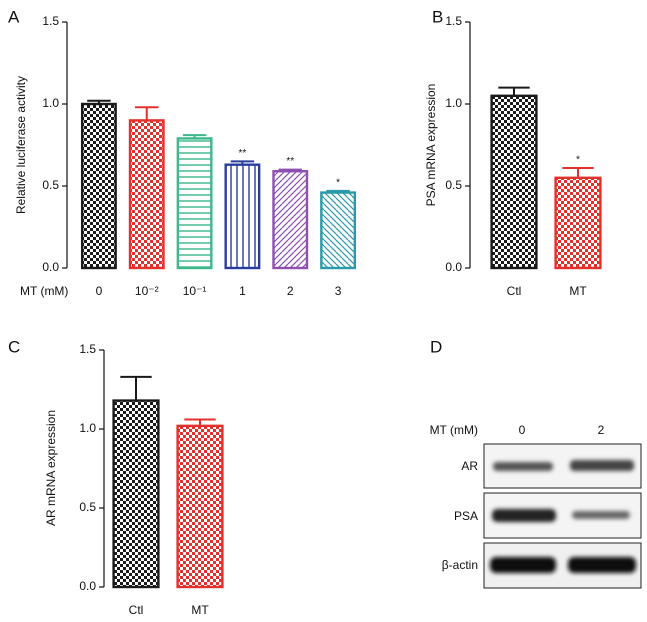 The height and width of the screenshot is (622, 647). I want to click on panel-letter: D, so click(436, 346).